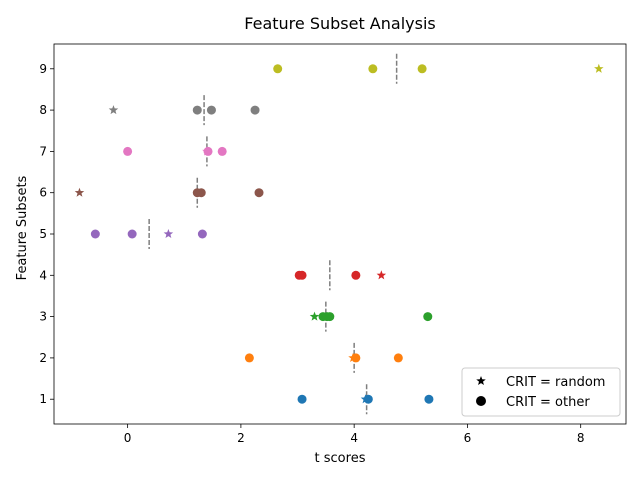 This screenshot has height=480, width=640. Describe the element at coordinates (555, 382) in the screenshot. I see `legend-label: CRIT = random` at that location.